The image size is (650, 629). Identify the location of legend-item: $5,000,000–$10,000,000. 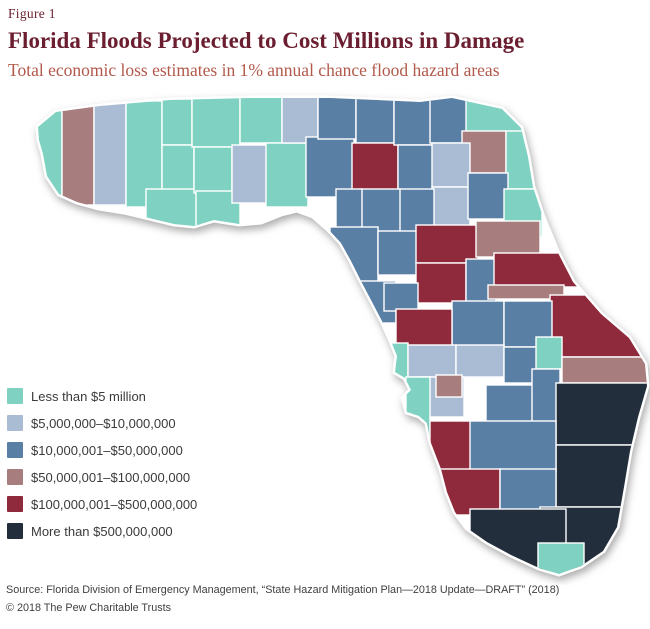
(102, 423).